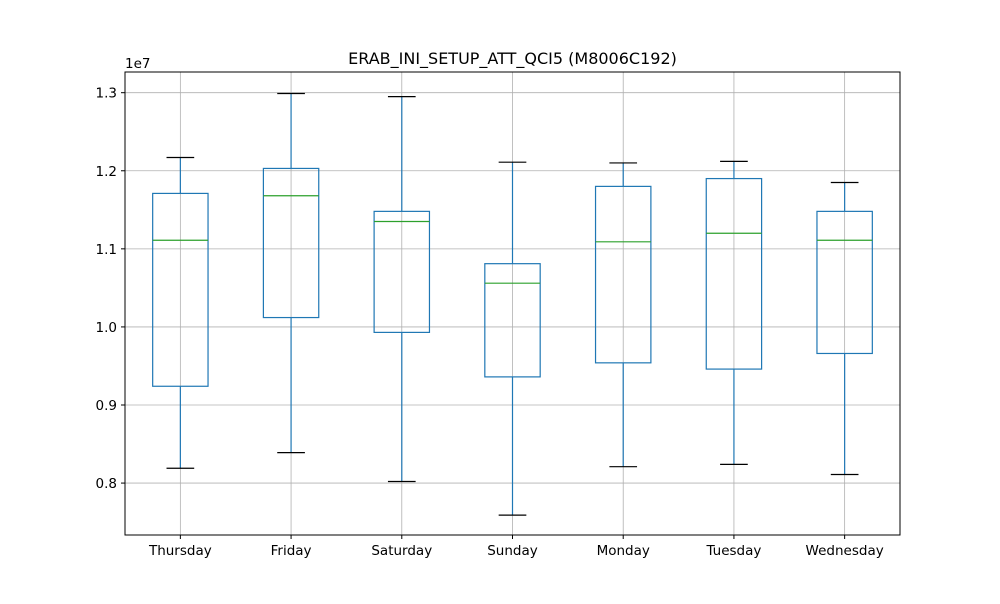 The width and height of the screenshot is (1000, 604). What do you see at coordinates (733, 551) in the screenshot?
I see `x-tick-label: Tuesday` at bounding box center [733, 551].